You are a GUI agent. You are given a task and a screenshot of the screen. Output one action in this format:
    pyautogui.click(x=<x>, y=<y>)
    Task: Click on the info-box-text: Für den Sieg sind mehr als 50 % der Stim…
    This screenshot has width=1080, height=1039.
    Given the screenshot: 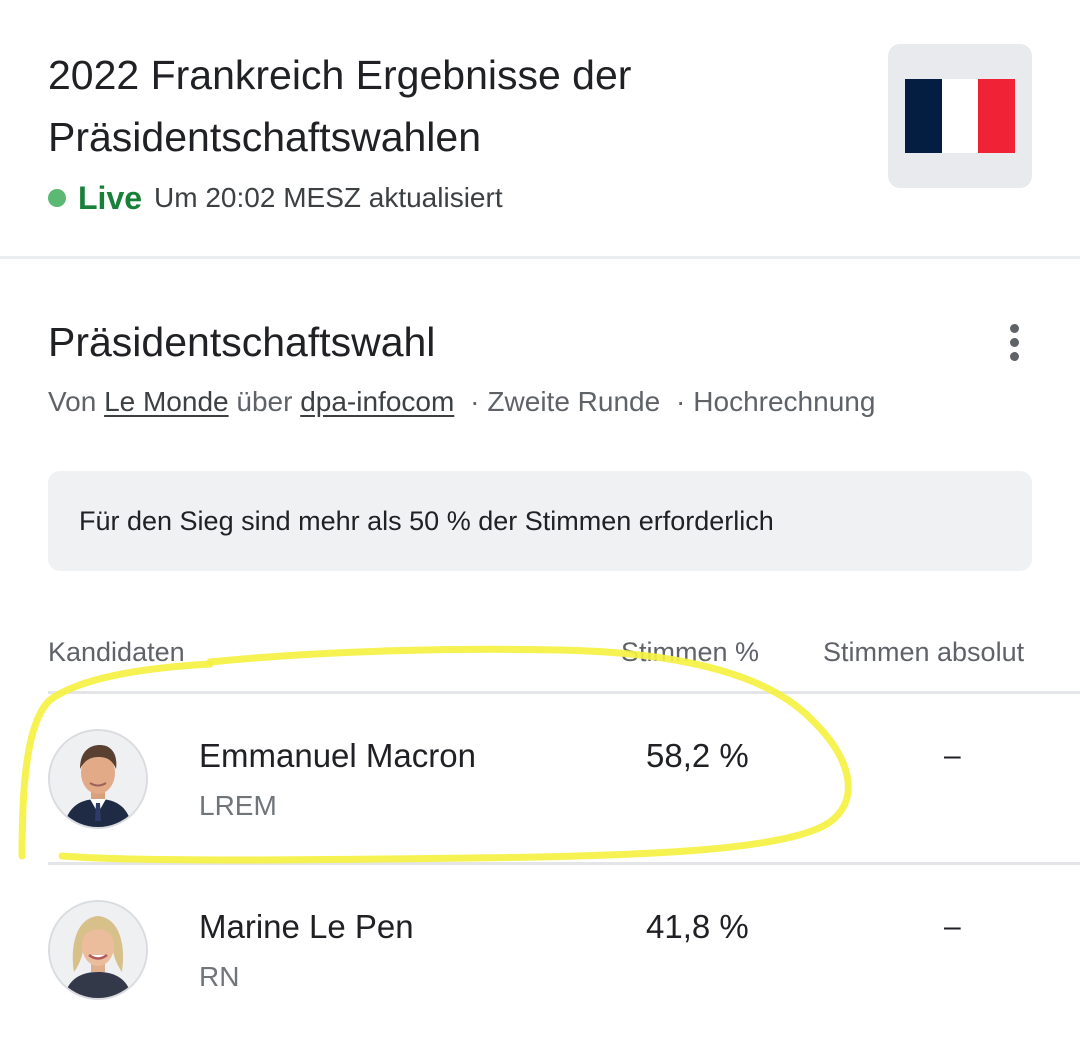 What is the action you would take?
    pyautogui.click(x=426, y=520)
    